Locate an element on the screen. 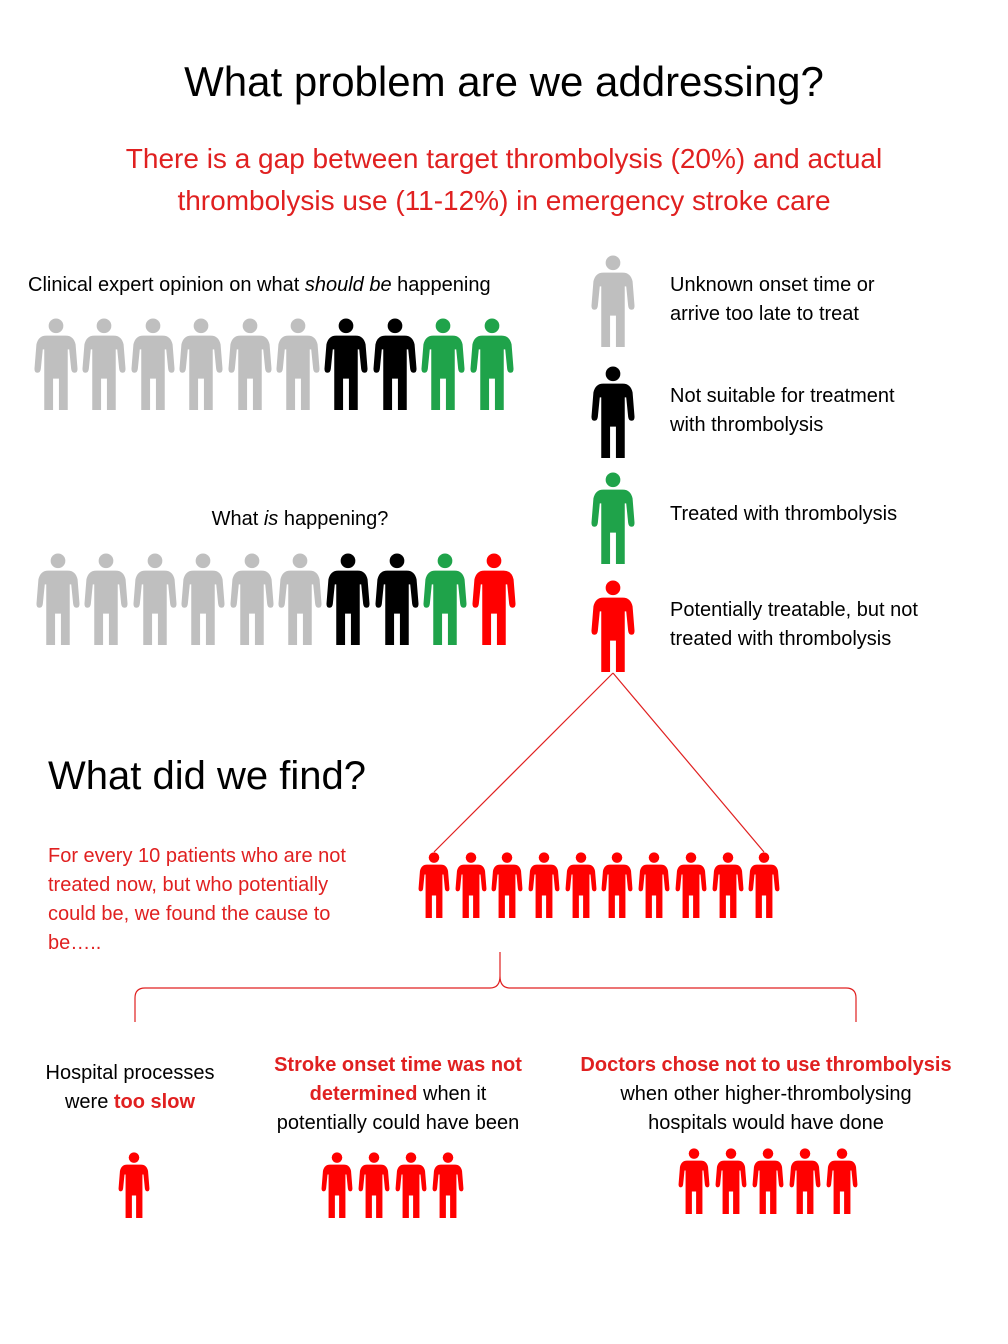 This screenshot has width=1008, height=1344. cause-highlight: determined is located at coordinates (363, 1094).